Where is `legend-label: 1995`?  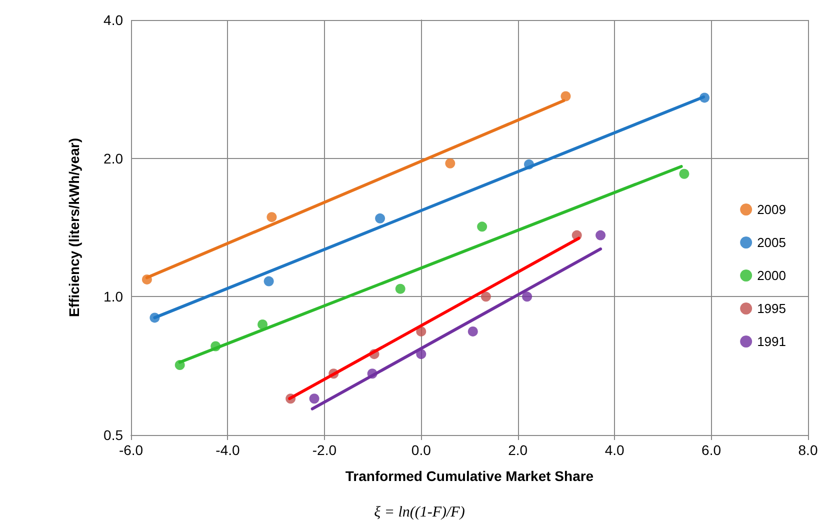
legend-label: 1995 is located at coordinates (771, 308).